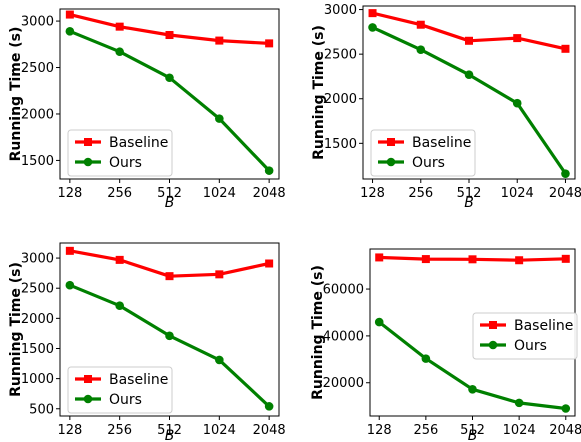 This screenshot has width=581, height=442. Describe the element at coordinates (343, 383) in the screenshot. I see `y-tick-label: 20000` at that location.